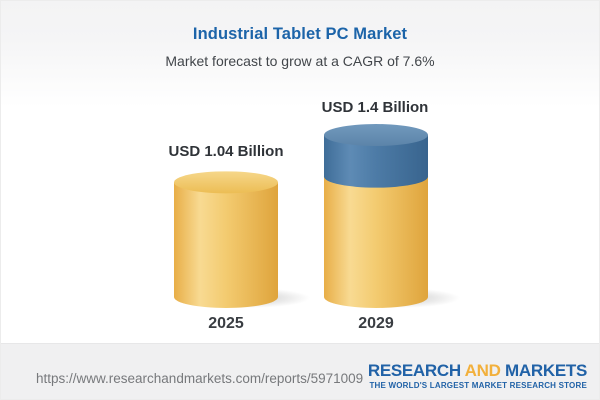 The image size is (600, 400). Describe the element at coordinates (226, 151) in the screenshot. I see `value-label-2025: USD 1.04 Billion` at that location.